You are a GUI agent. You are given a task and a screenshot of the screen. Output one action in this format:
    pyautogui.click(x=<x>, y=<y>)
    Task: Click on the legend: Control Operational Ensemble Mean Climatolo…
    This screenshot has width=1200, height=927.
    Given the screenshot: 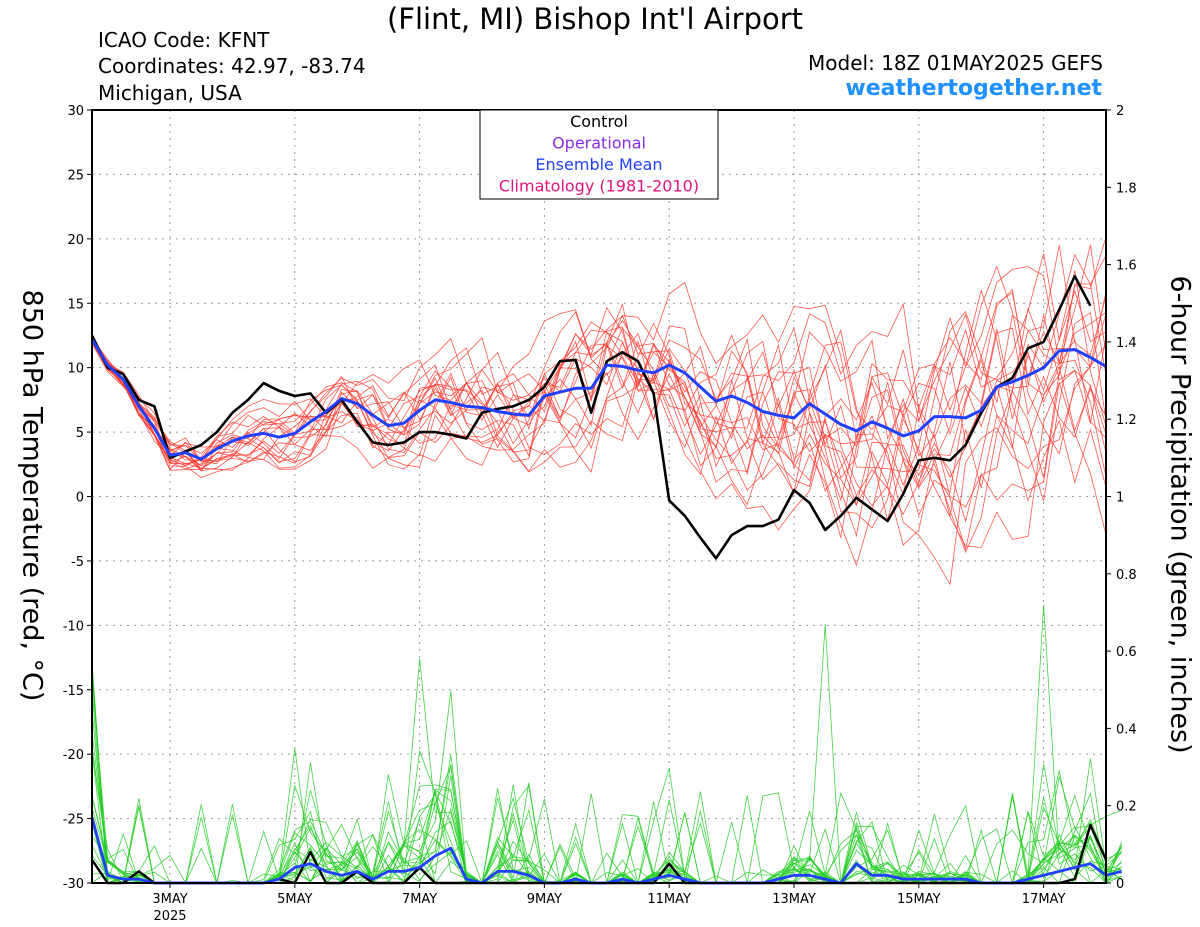 What is the action you would take?
    pyautogui.click(x=599, y=154)
    